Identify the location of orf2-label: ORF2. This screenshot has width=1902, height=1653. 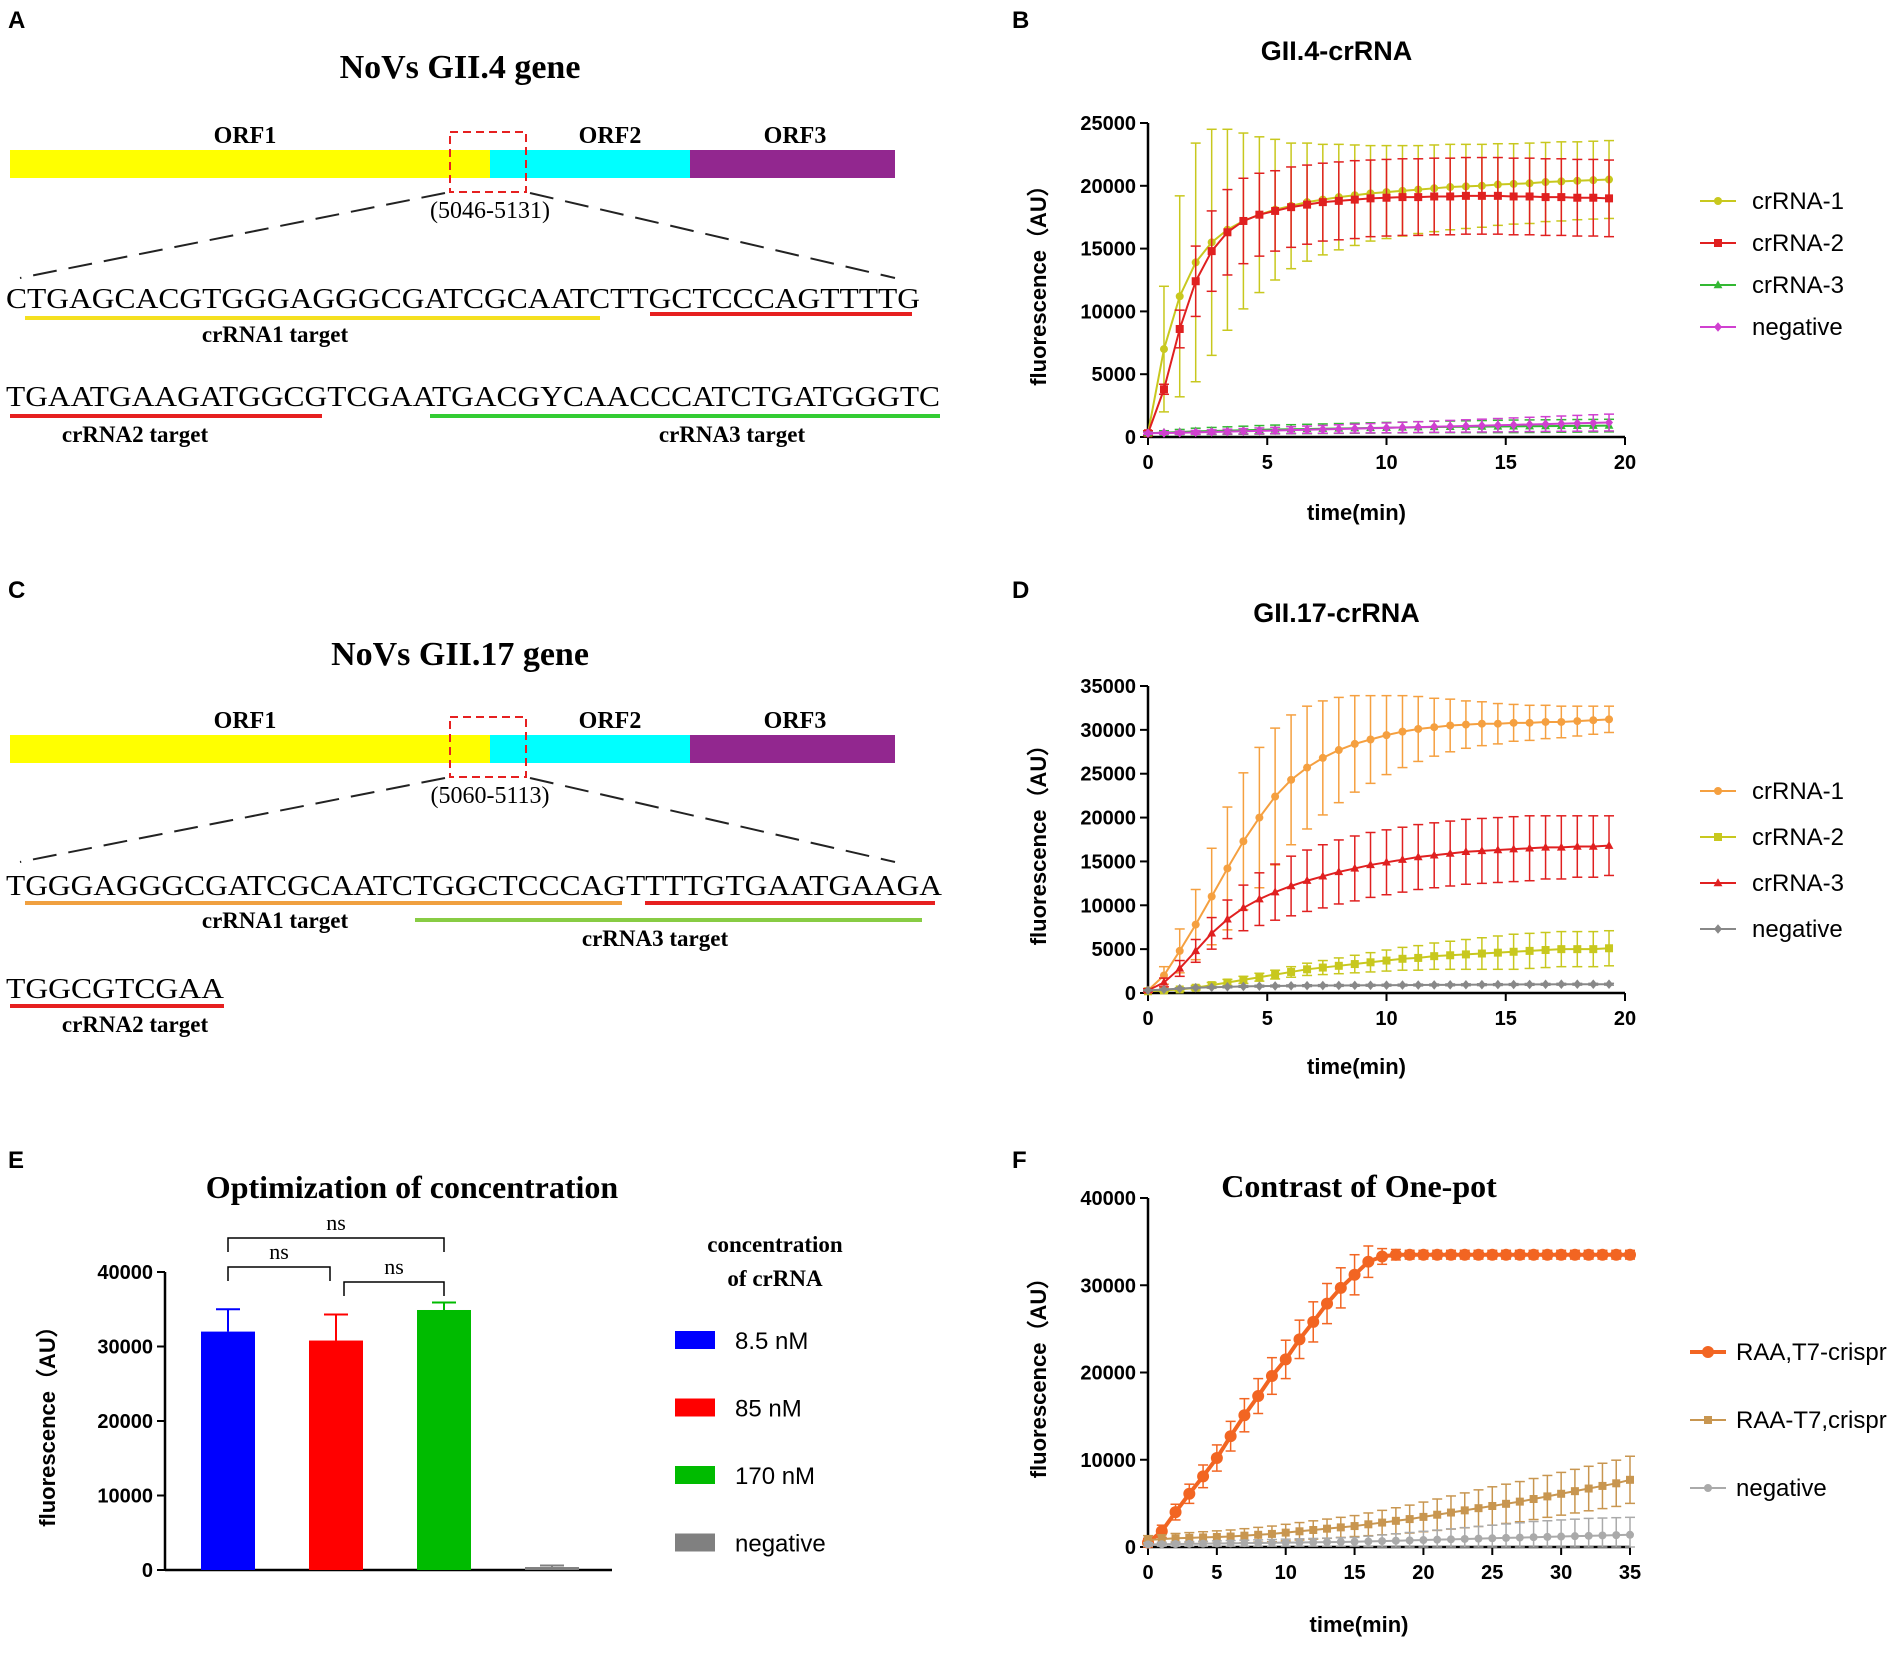
(610, 721).